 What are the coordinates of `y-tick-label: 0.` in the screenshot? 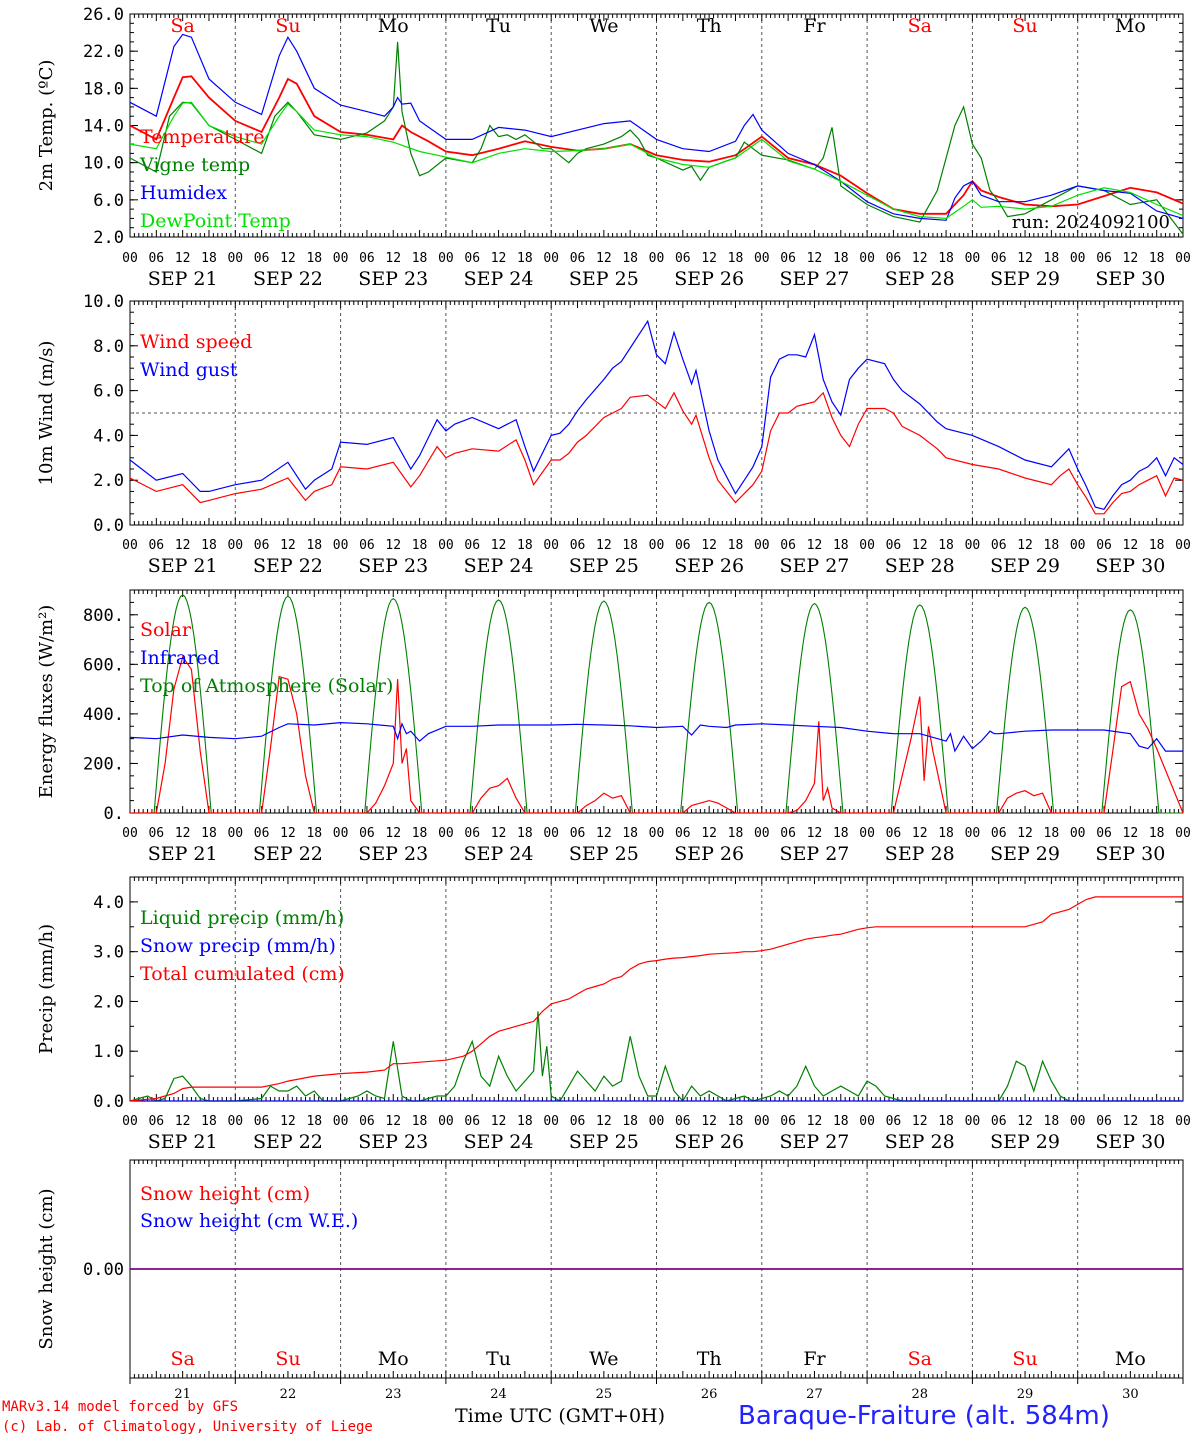 It's located at (114, 814).